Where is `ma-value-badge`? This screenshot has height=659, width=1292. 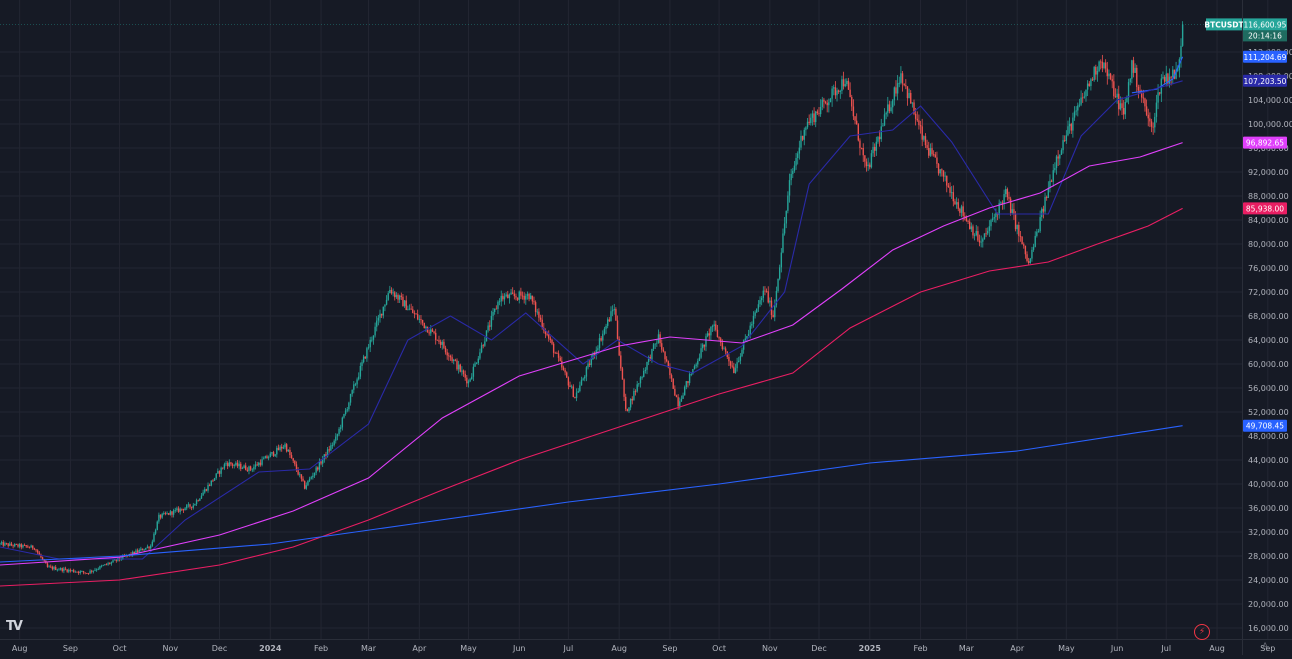 ma-value-badge is located at coordinates (1265, 208).